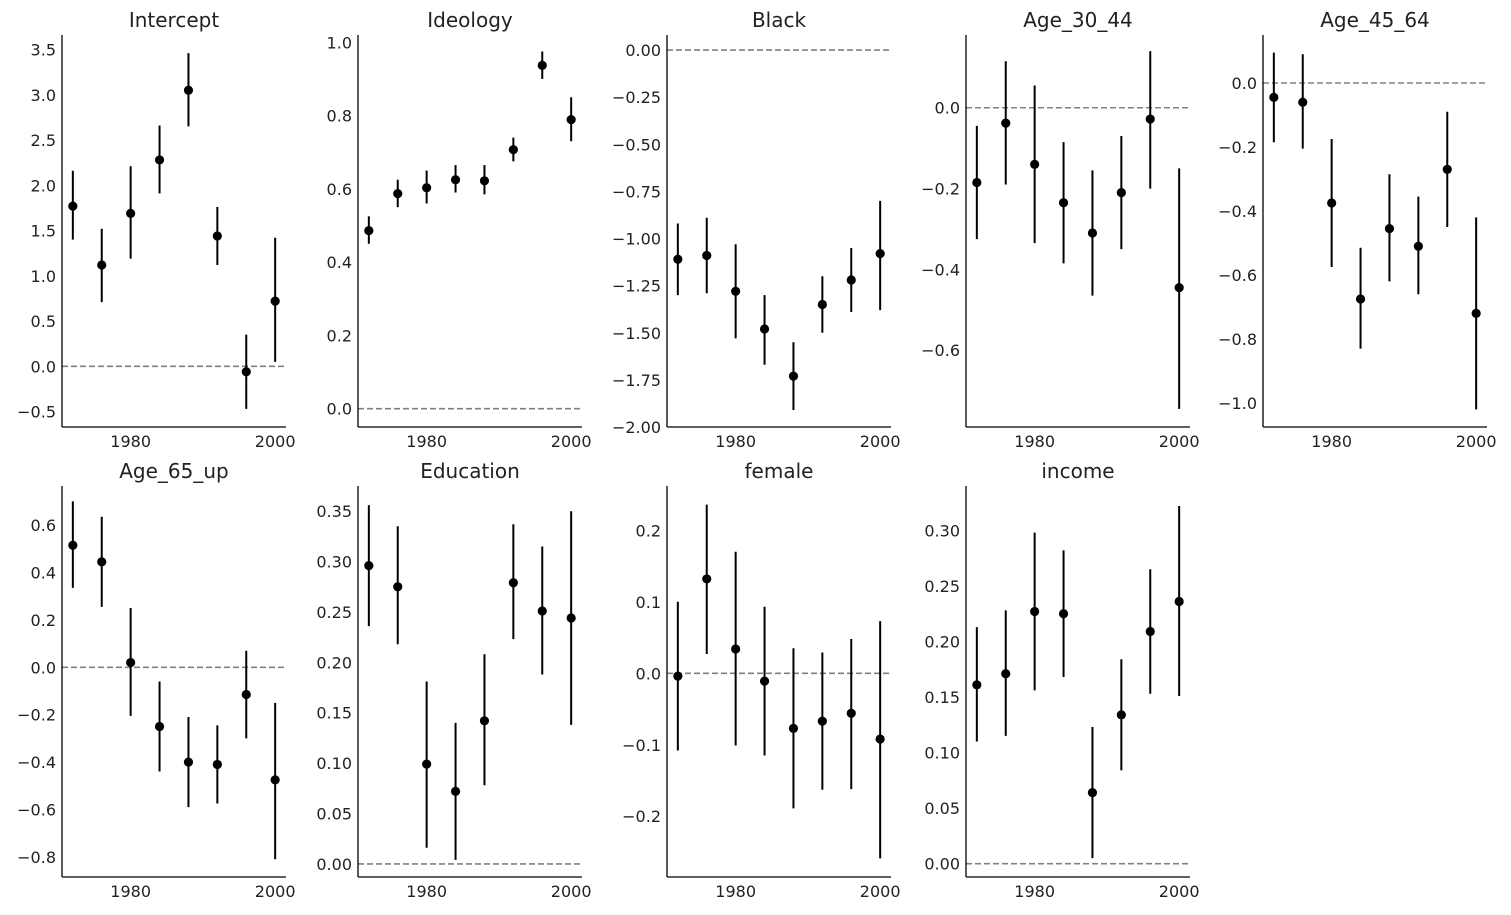  Describe the element at coordinates (334, 763) in the screenshot. I see `y-tick-label: 0.10` at that location.